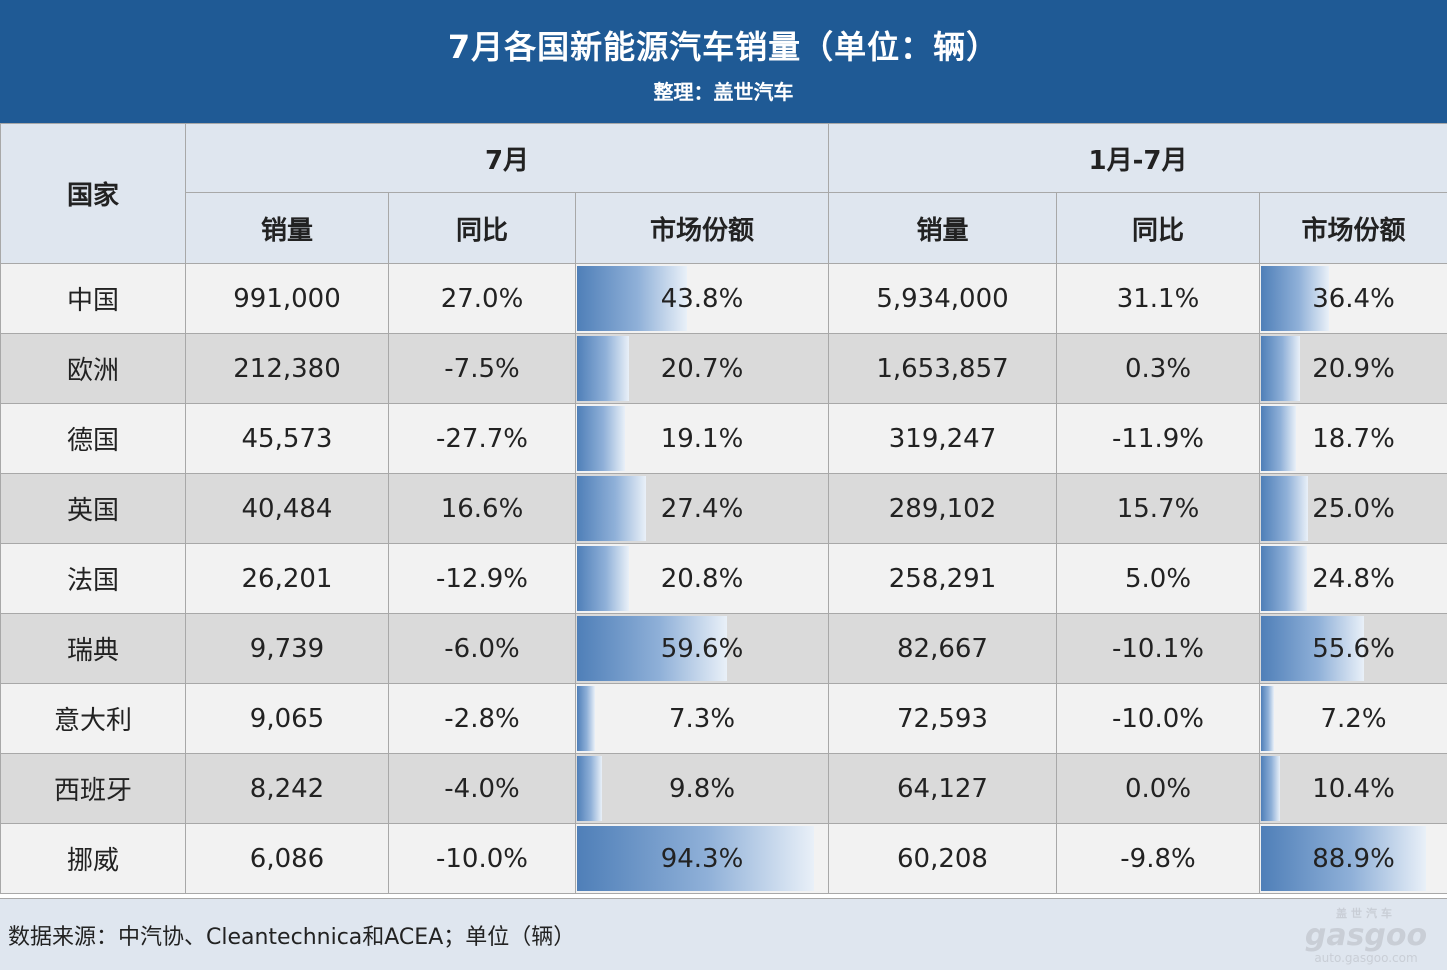  What do you see at coordinates (507, 158) in the screenshot?
I see `period-month-header: 7月` at bounding box center [507, 158].